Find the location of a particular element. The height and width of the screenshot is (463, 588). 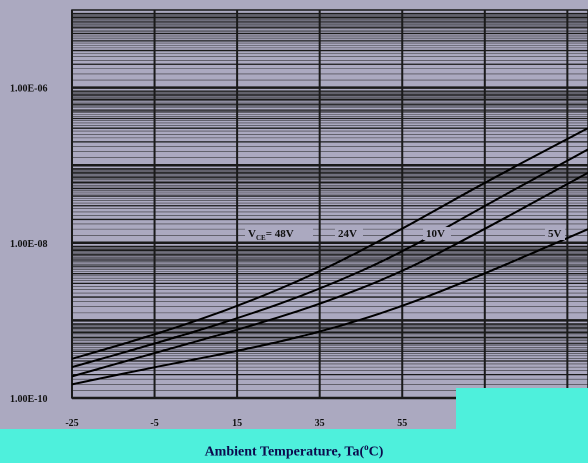

legend-artifact-box is located at coordinates (522, 408).